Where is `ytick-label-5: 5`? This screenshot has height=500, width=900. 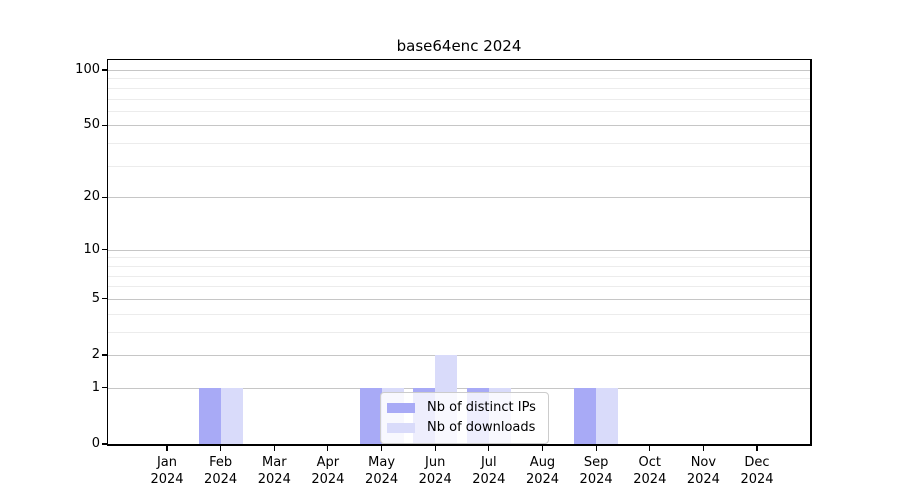 ytick-label-5: 5 is located at coordinates (95, 298).